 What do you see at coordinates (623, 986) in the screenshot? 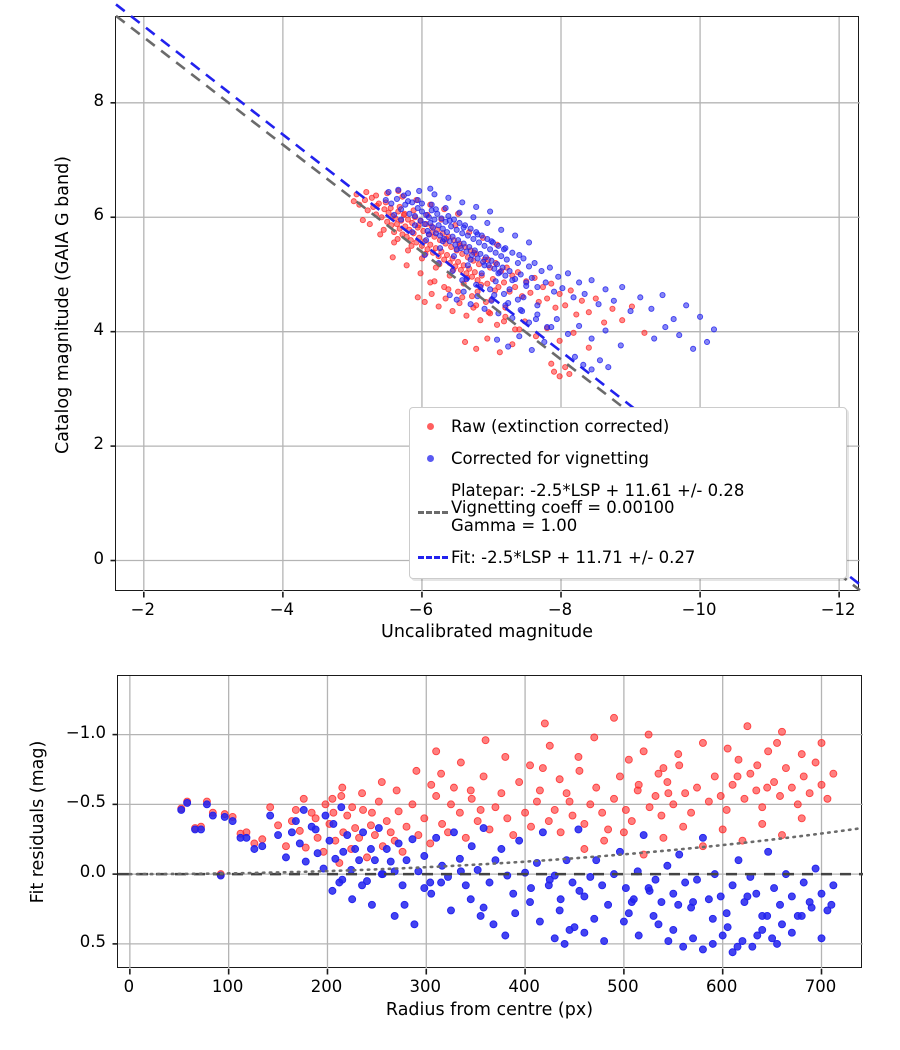
I see `bottom-plot-x-tick-label: 500` at bounding box center [623, 986].